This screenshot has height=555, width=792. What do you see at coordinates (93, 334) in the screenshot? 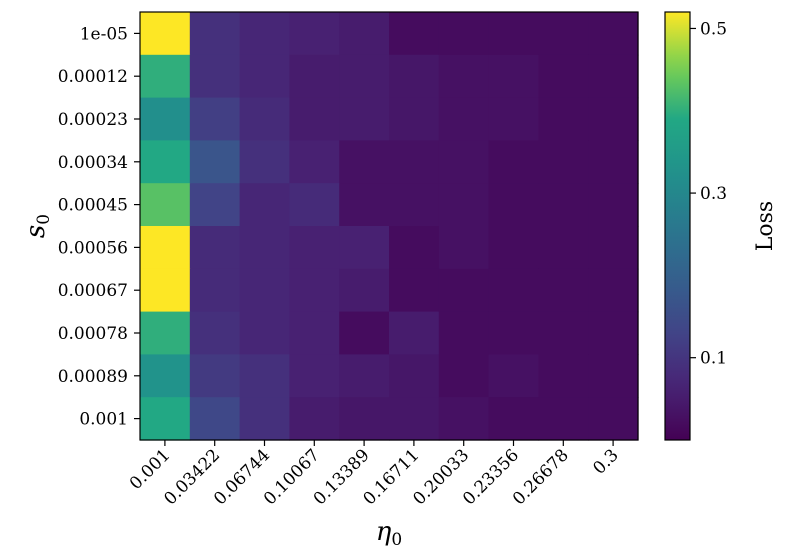
I see `y-tick-label: 0.00078` at bounding box center [93, 334].